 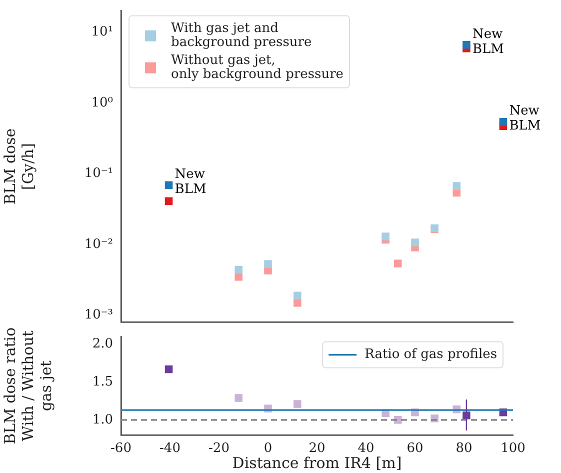 What do you see at coordinates (317, 463) in the screenshot?
I see `x-axis-title: Distance from IR4 [m]` at bounding box center [317, 463].